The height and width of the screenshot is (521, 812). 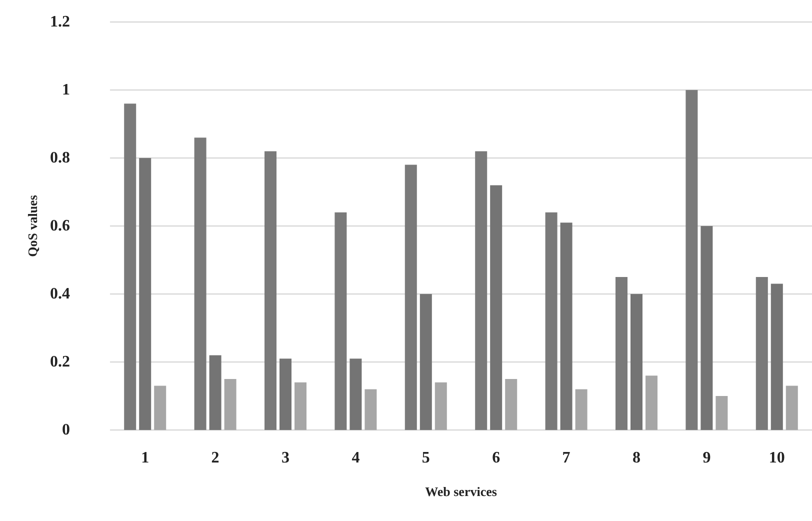 What do you see at coordinates (461, 491) in the screenshot?
I see `x-axis-title: Web services` at bounding box center [461, 491].